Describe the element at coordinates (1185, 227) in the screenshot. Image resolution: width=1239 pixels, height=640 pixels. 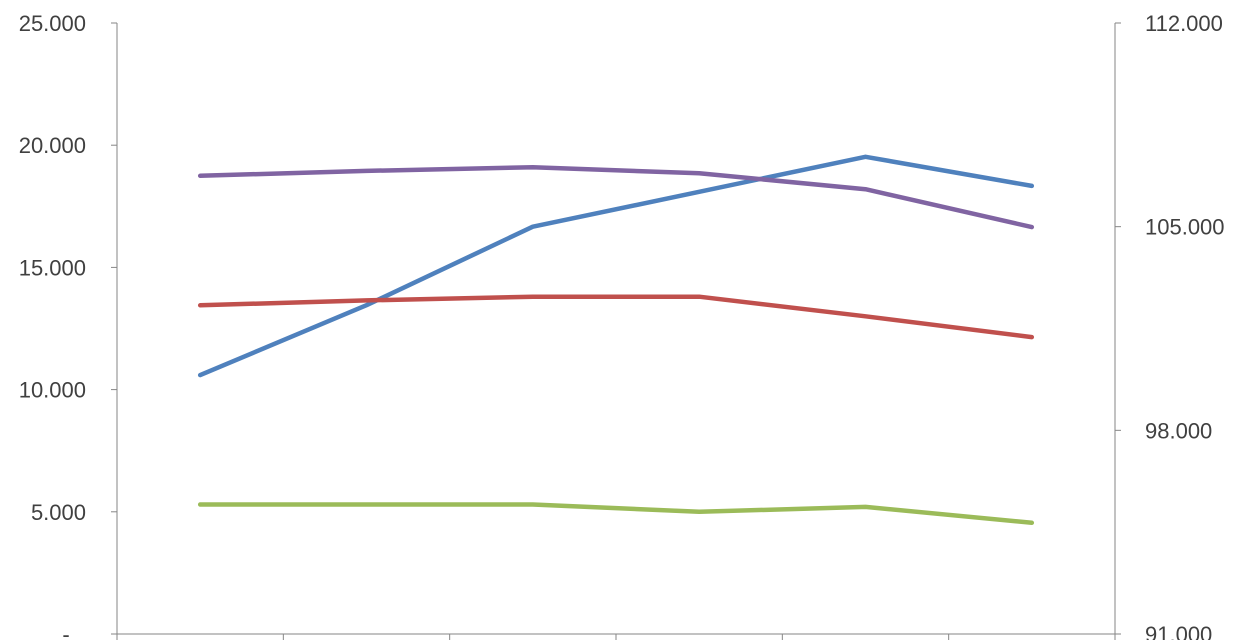
I see `right-tick-label: 105.000` at that location.